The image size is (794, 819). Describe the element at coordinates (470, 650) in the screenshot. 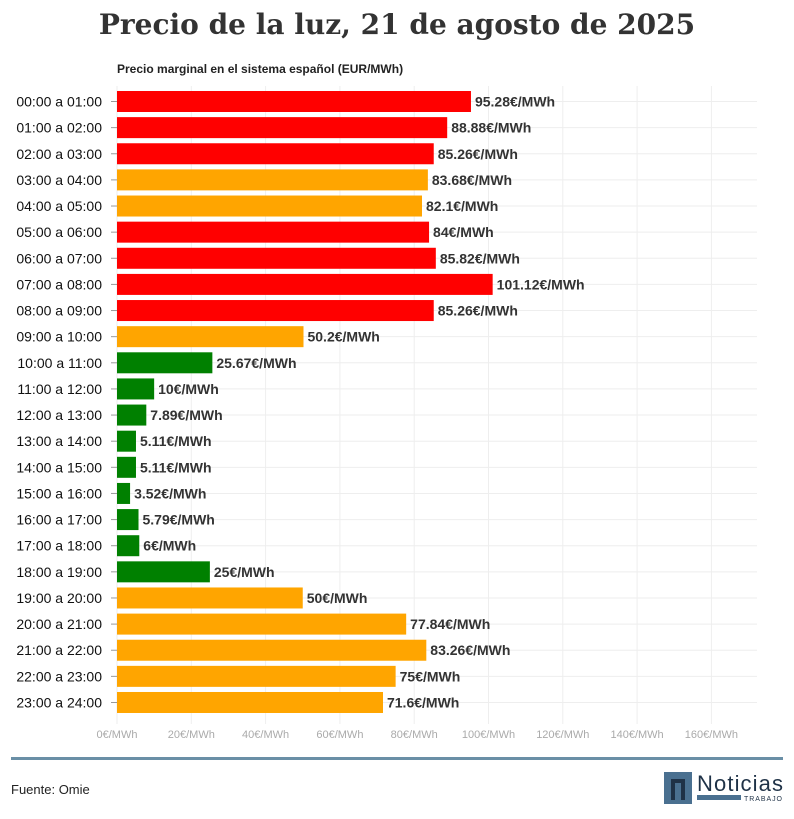

I see `data-label: 83.26€/MWh` at that location.